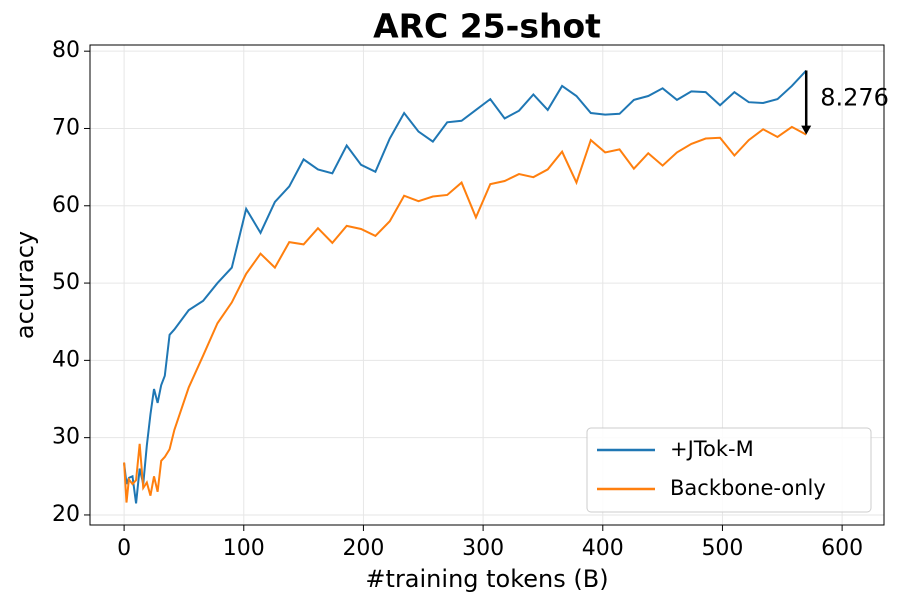 This screenshot has width=913, height=607. I want to click on legend-box, so click(729, 470).